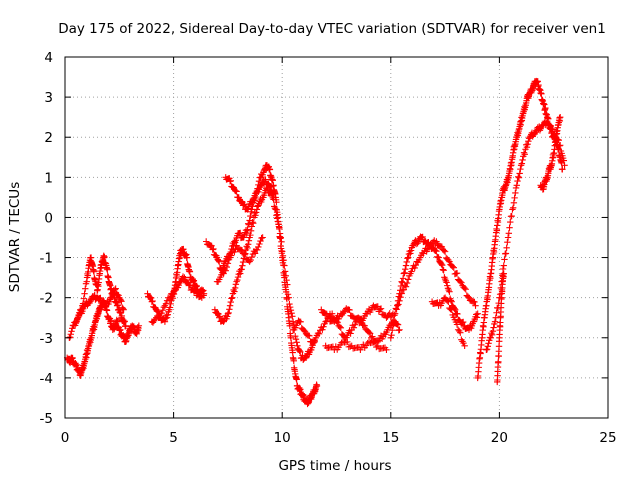 This screenshot has width=640, height=480. Describe the element at coordinates (334, 466) in the screenshot. I see `x-axis-label: GPS time / hours` at that location.